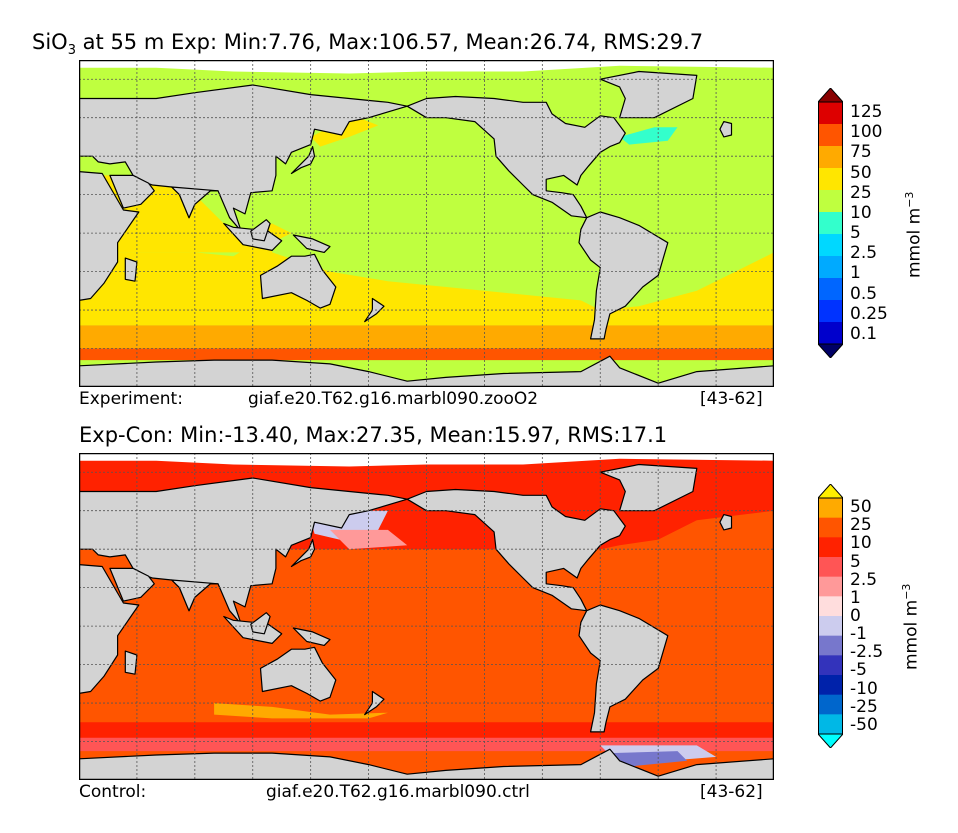 The image size is (958, 833). What do you see at coordinates (864, 333) in the screenshot?
I see `colorbar-tick-label: 0.1` at bounding box center [864, 333].